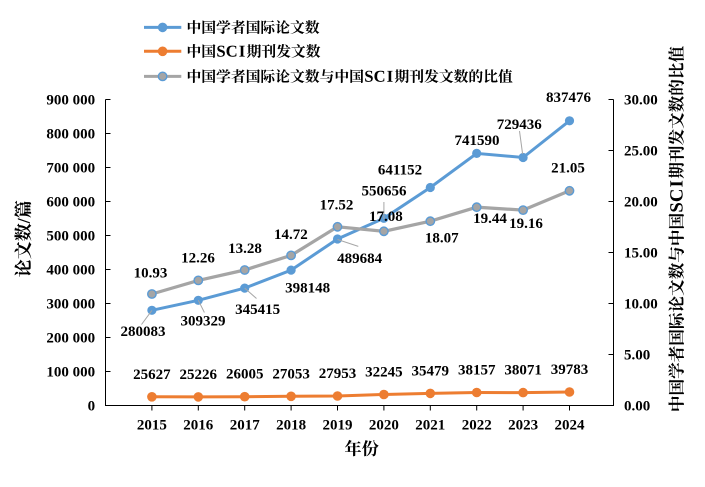 The image size is (705, 487). Describe the element at coordinates (641, 203) in the screenshot. I see `svg-text: 20.00` at that location.